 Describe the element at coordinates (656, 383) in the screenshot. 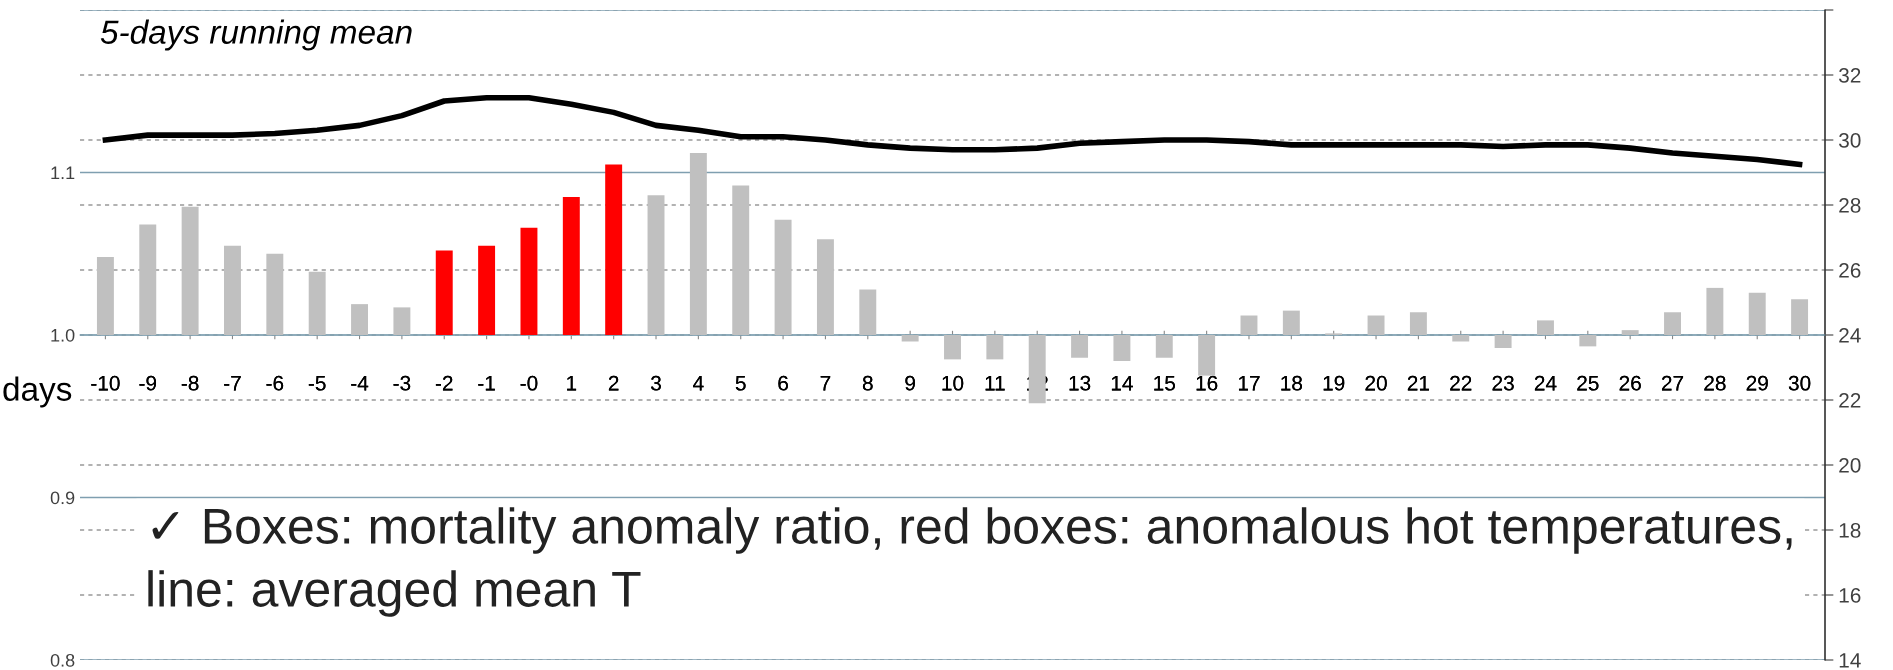

I see `x-tick-label: 3` at that location.